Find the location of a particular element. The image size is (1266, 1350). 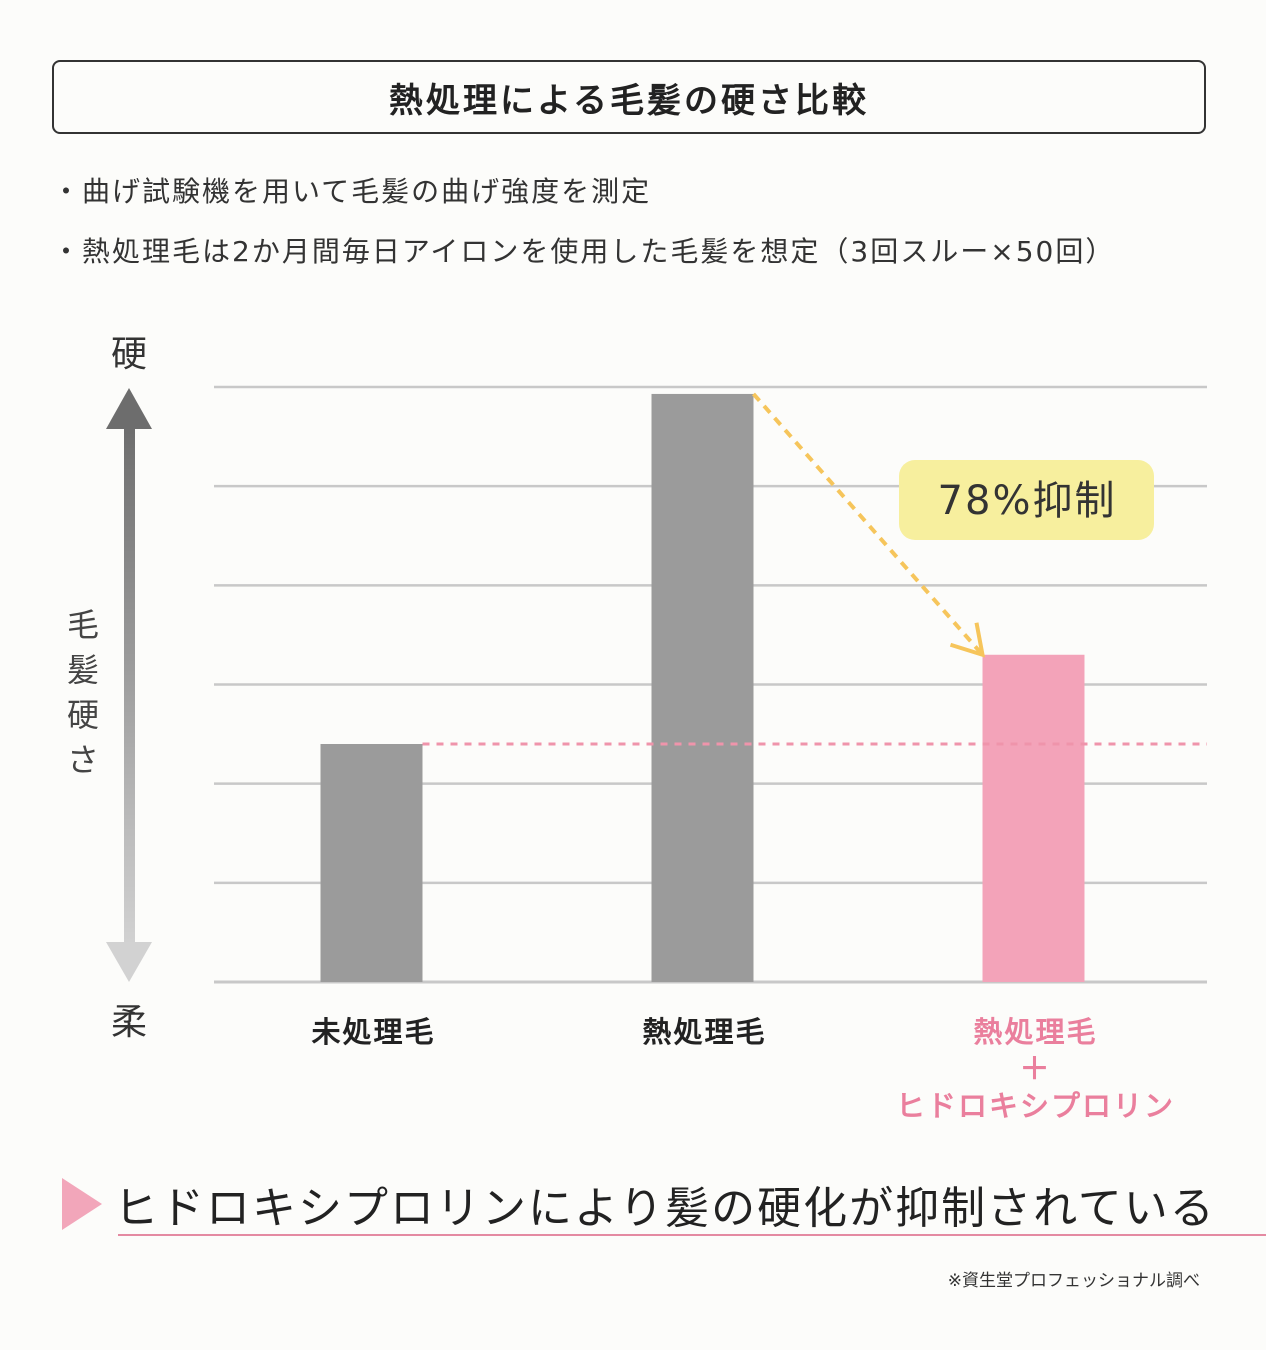

callout-label: 78%抑制 is located at coordinates (1027, 501).